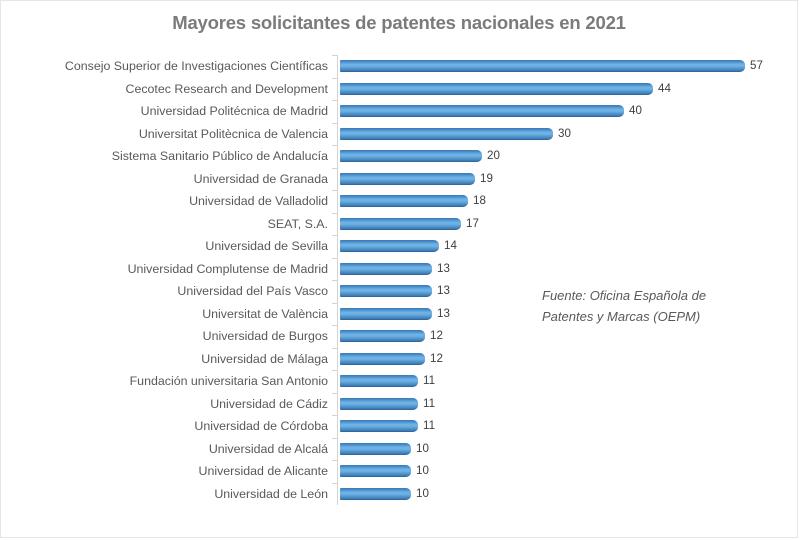 This screenshot has width=800, height=540. Describe the element at coordinates (265, 336) in the screenshot. I see `bar-category-label: Universidad de Burgos` at that location.